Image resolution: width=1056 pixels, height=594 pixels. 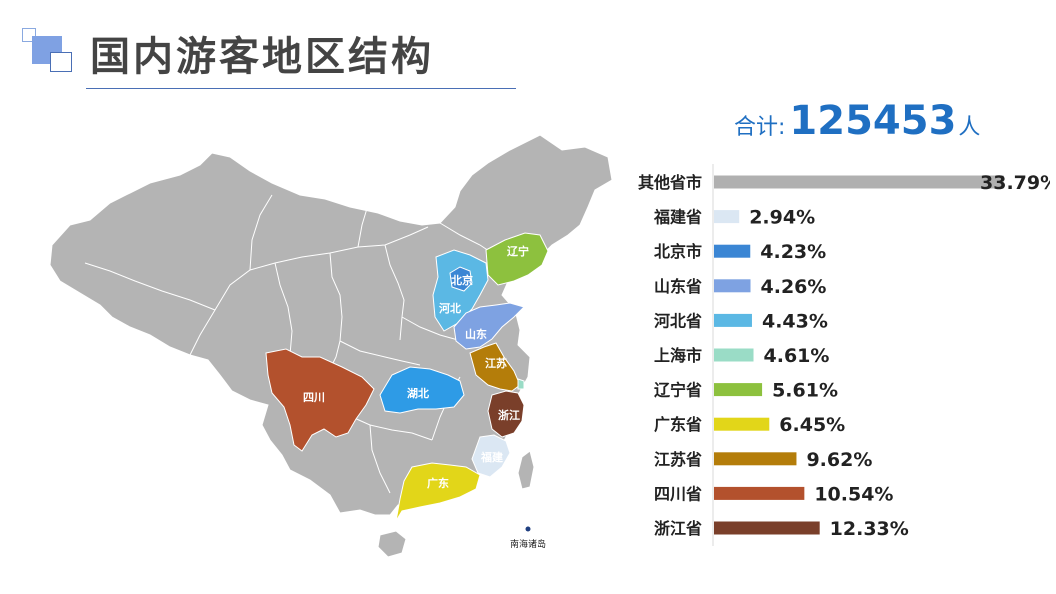 I want to click on map-island-hainan, so click(x=392, y=544).